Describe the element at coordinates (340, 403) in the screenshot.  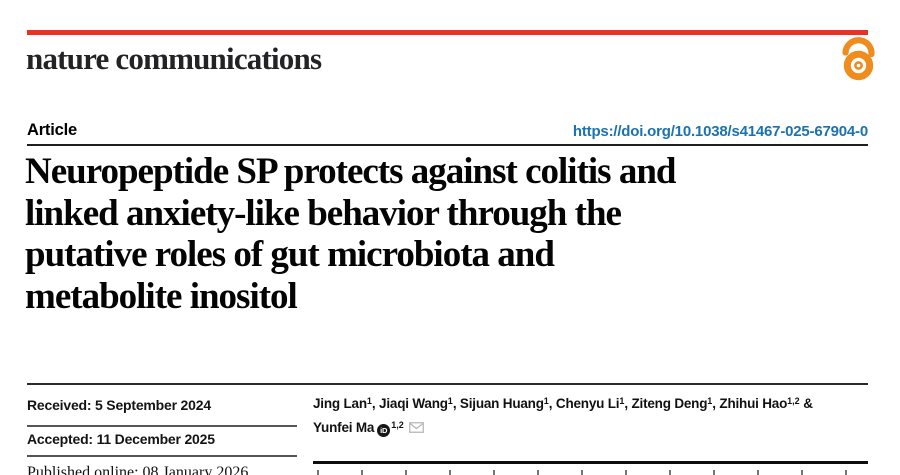
I see `author-name: Jing Lan` at that location.